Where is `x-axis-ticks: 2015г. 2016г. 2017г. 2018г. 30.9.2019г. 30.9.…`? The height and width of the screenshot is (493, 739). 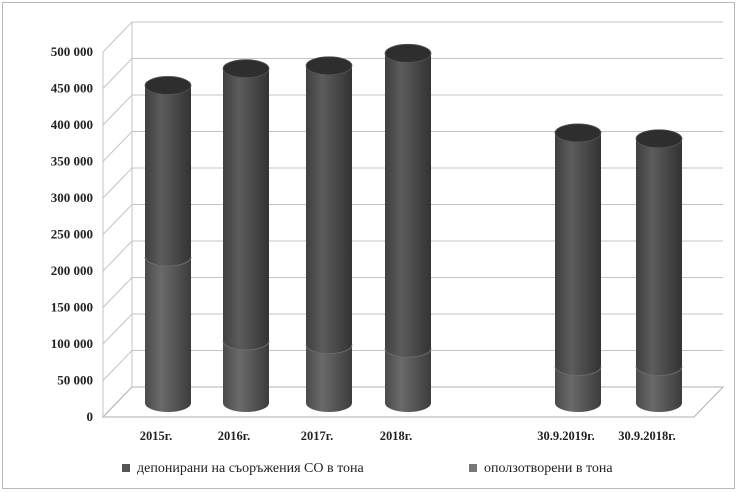
x-axis-ticks: 2015г. 2016г. 2017г. 2018г. 30.9.2019г. 30.9.… is located at coordinates (408, 436).